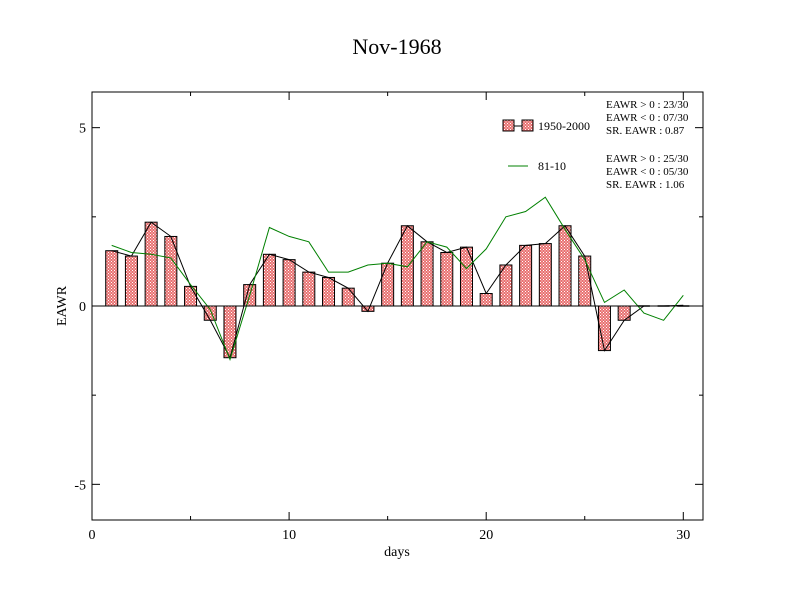 The width and height of the screenshot is (792, 612). What do you see at coordinates (552, 166) in the screenshot?
I see `legend-81-10-label: 81-10` at bounding box center [552, 166].